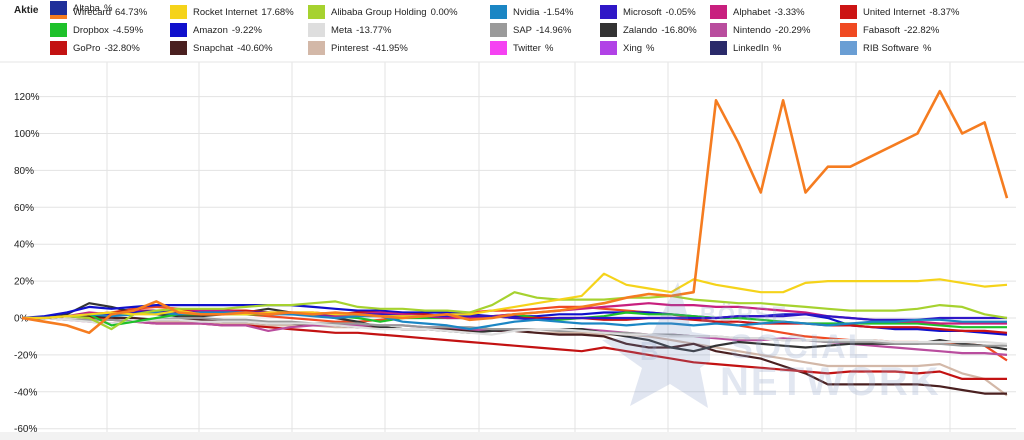  I want to click on legend-value: -41.95%, so click(390, 48).